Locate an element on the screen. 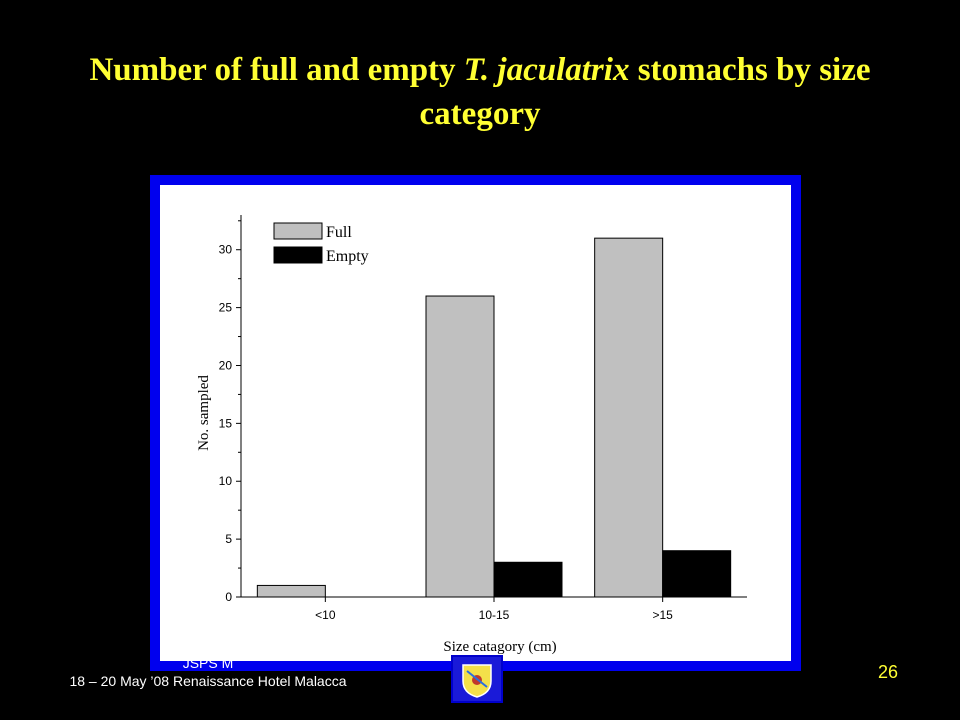 The image size is (960, 720). y-tick-label: 0 is located at coordinates (228, 597).